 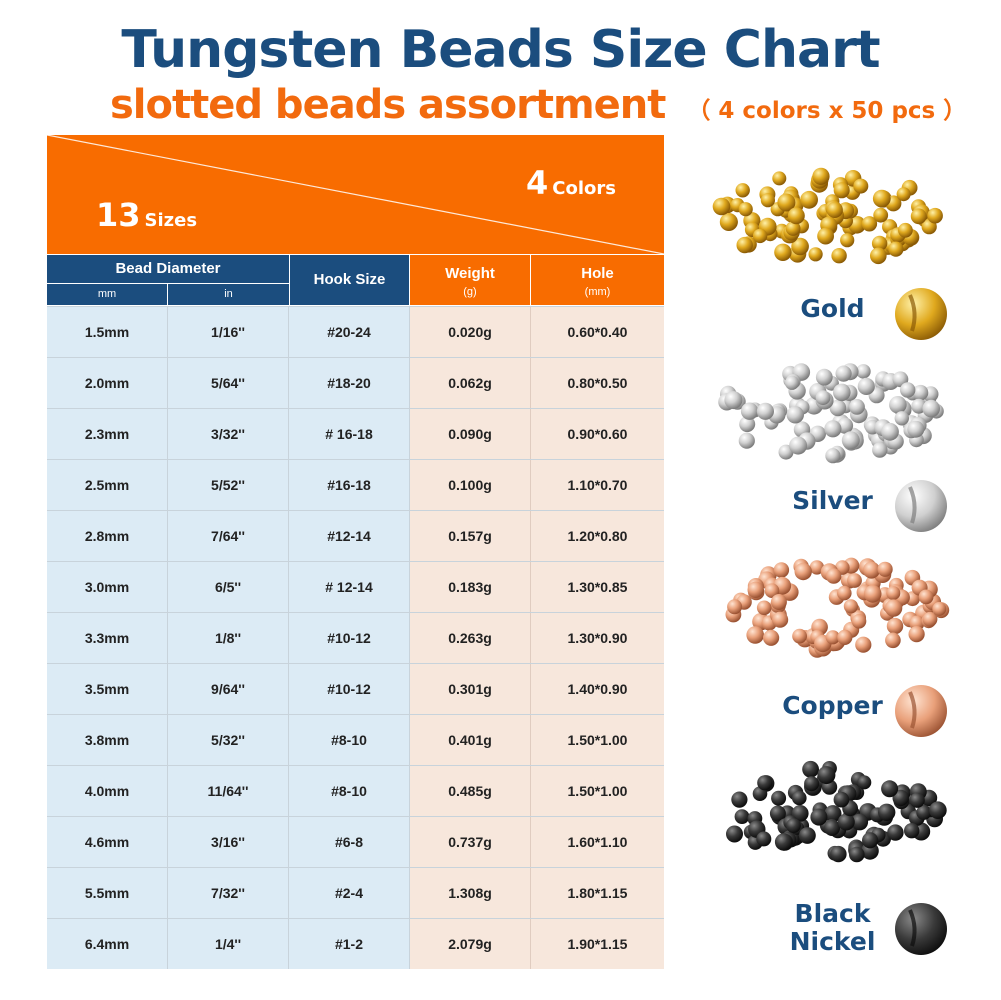 What do you see at coordinates (228, 740) in the screenshot?
I see `cell-in: 5/32''` at bounding box center [228, 740].